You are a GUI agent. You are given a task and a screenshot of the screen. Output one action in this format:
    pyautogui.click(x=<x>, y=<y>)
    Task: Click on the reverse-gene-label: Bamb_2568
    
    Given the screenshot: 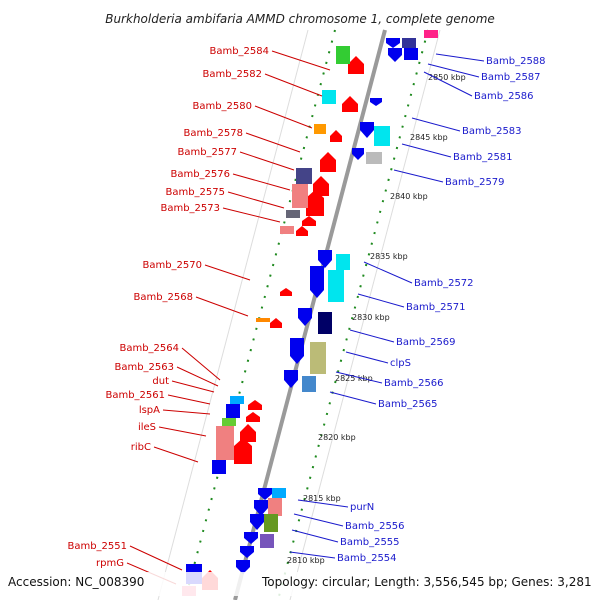 What is the action you would take?
    pyautogui.click(x=163, y=297)
    